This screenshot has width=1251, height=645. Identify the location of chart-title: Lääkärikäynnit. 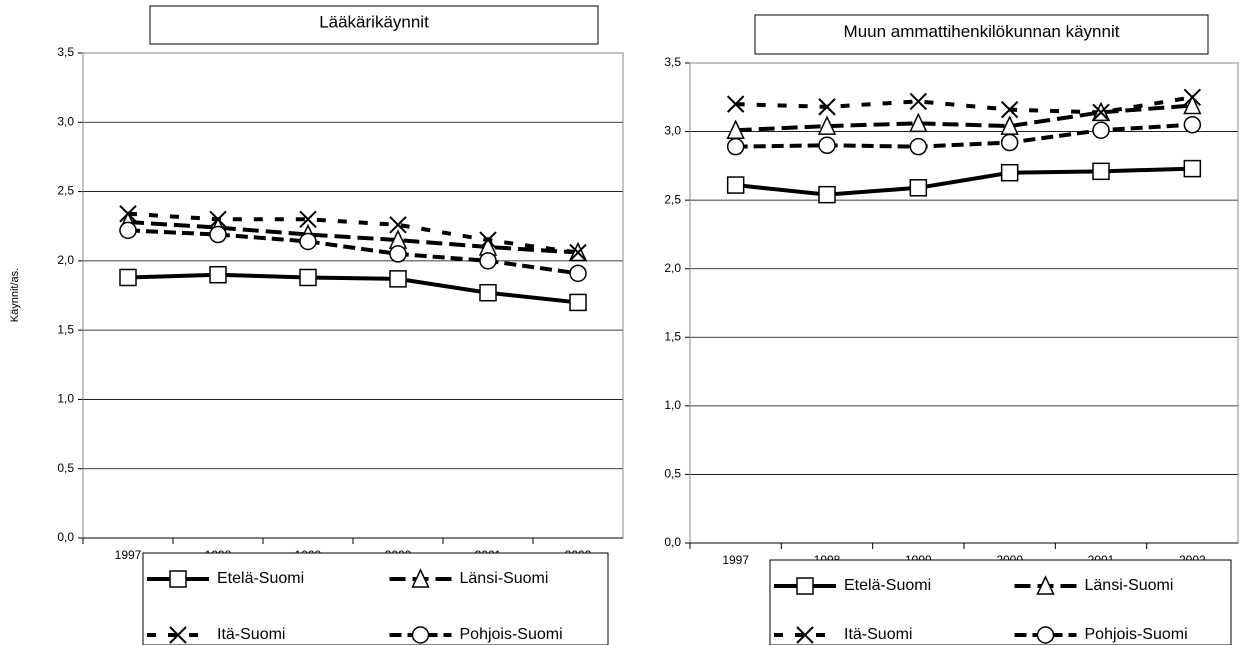
(374, 21).